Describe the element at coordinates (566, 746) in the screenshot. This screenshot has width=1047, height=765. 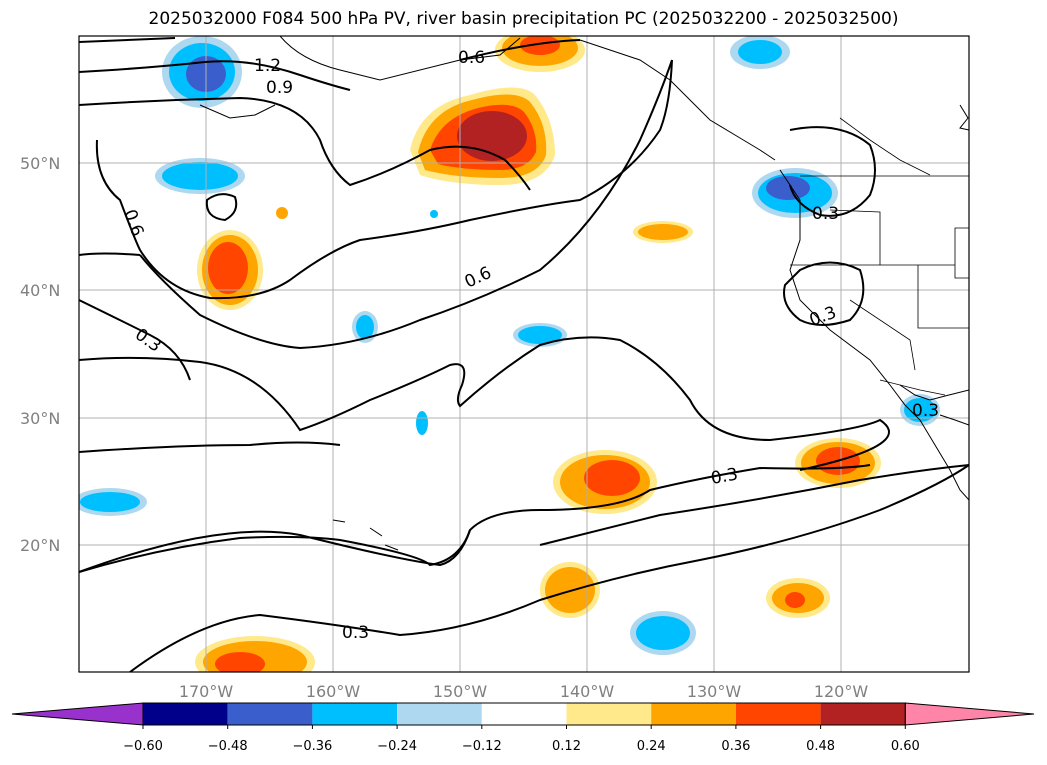
I see `colorbar-tick-label: 0.12` at that location.